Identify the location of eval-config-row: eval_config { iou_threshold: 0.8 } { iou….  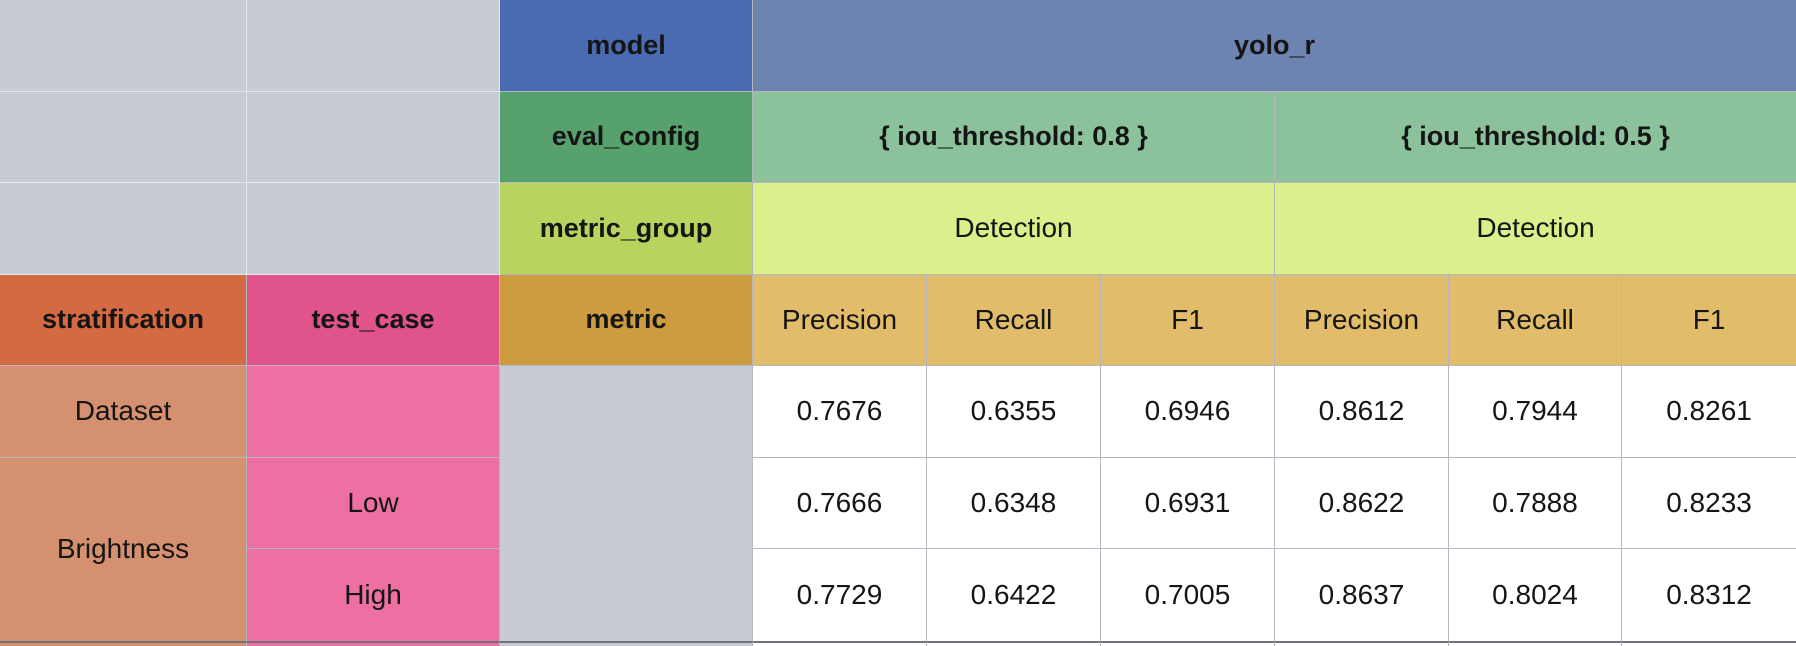
(898, 137).